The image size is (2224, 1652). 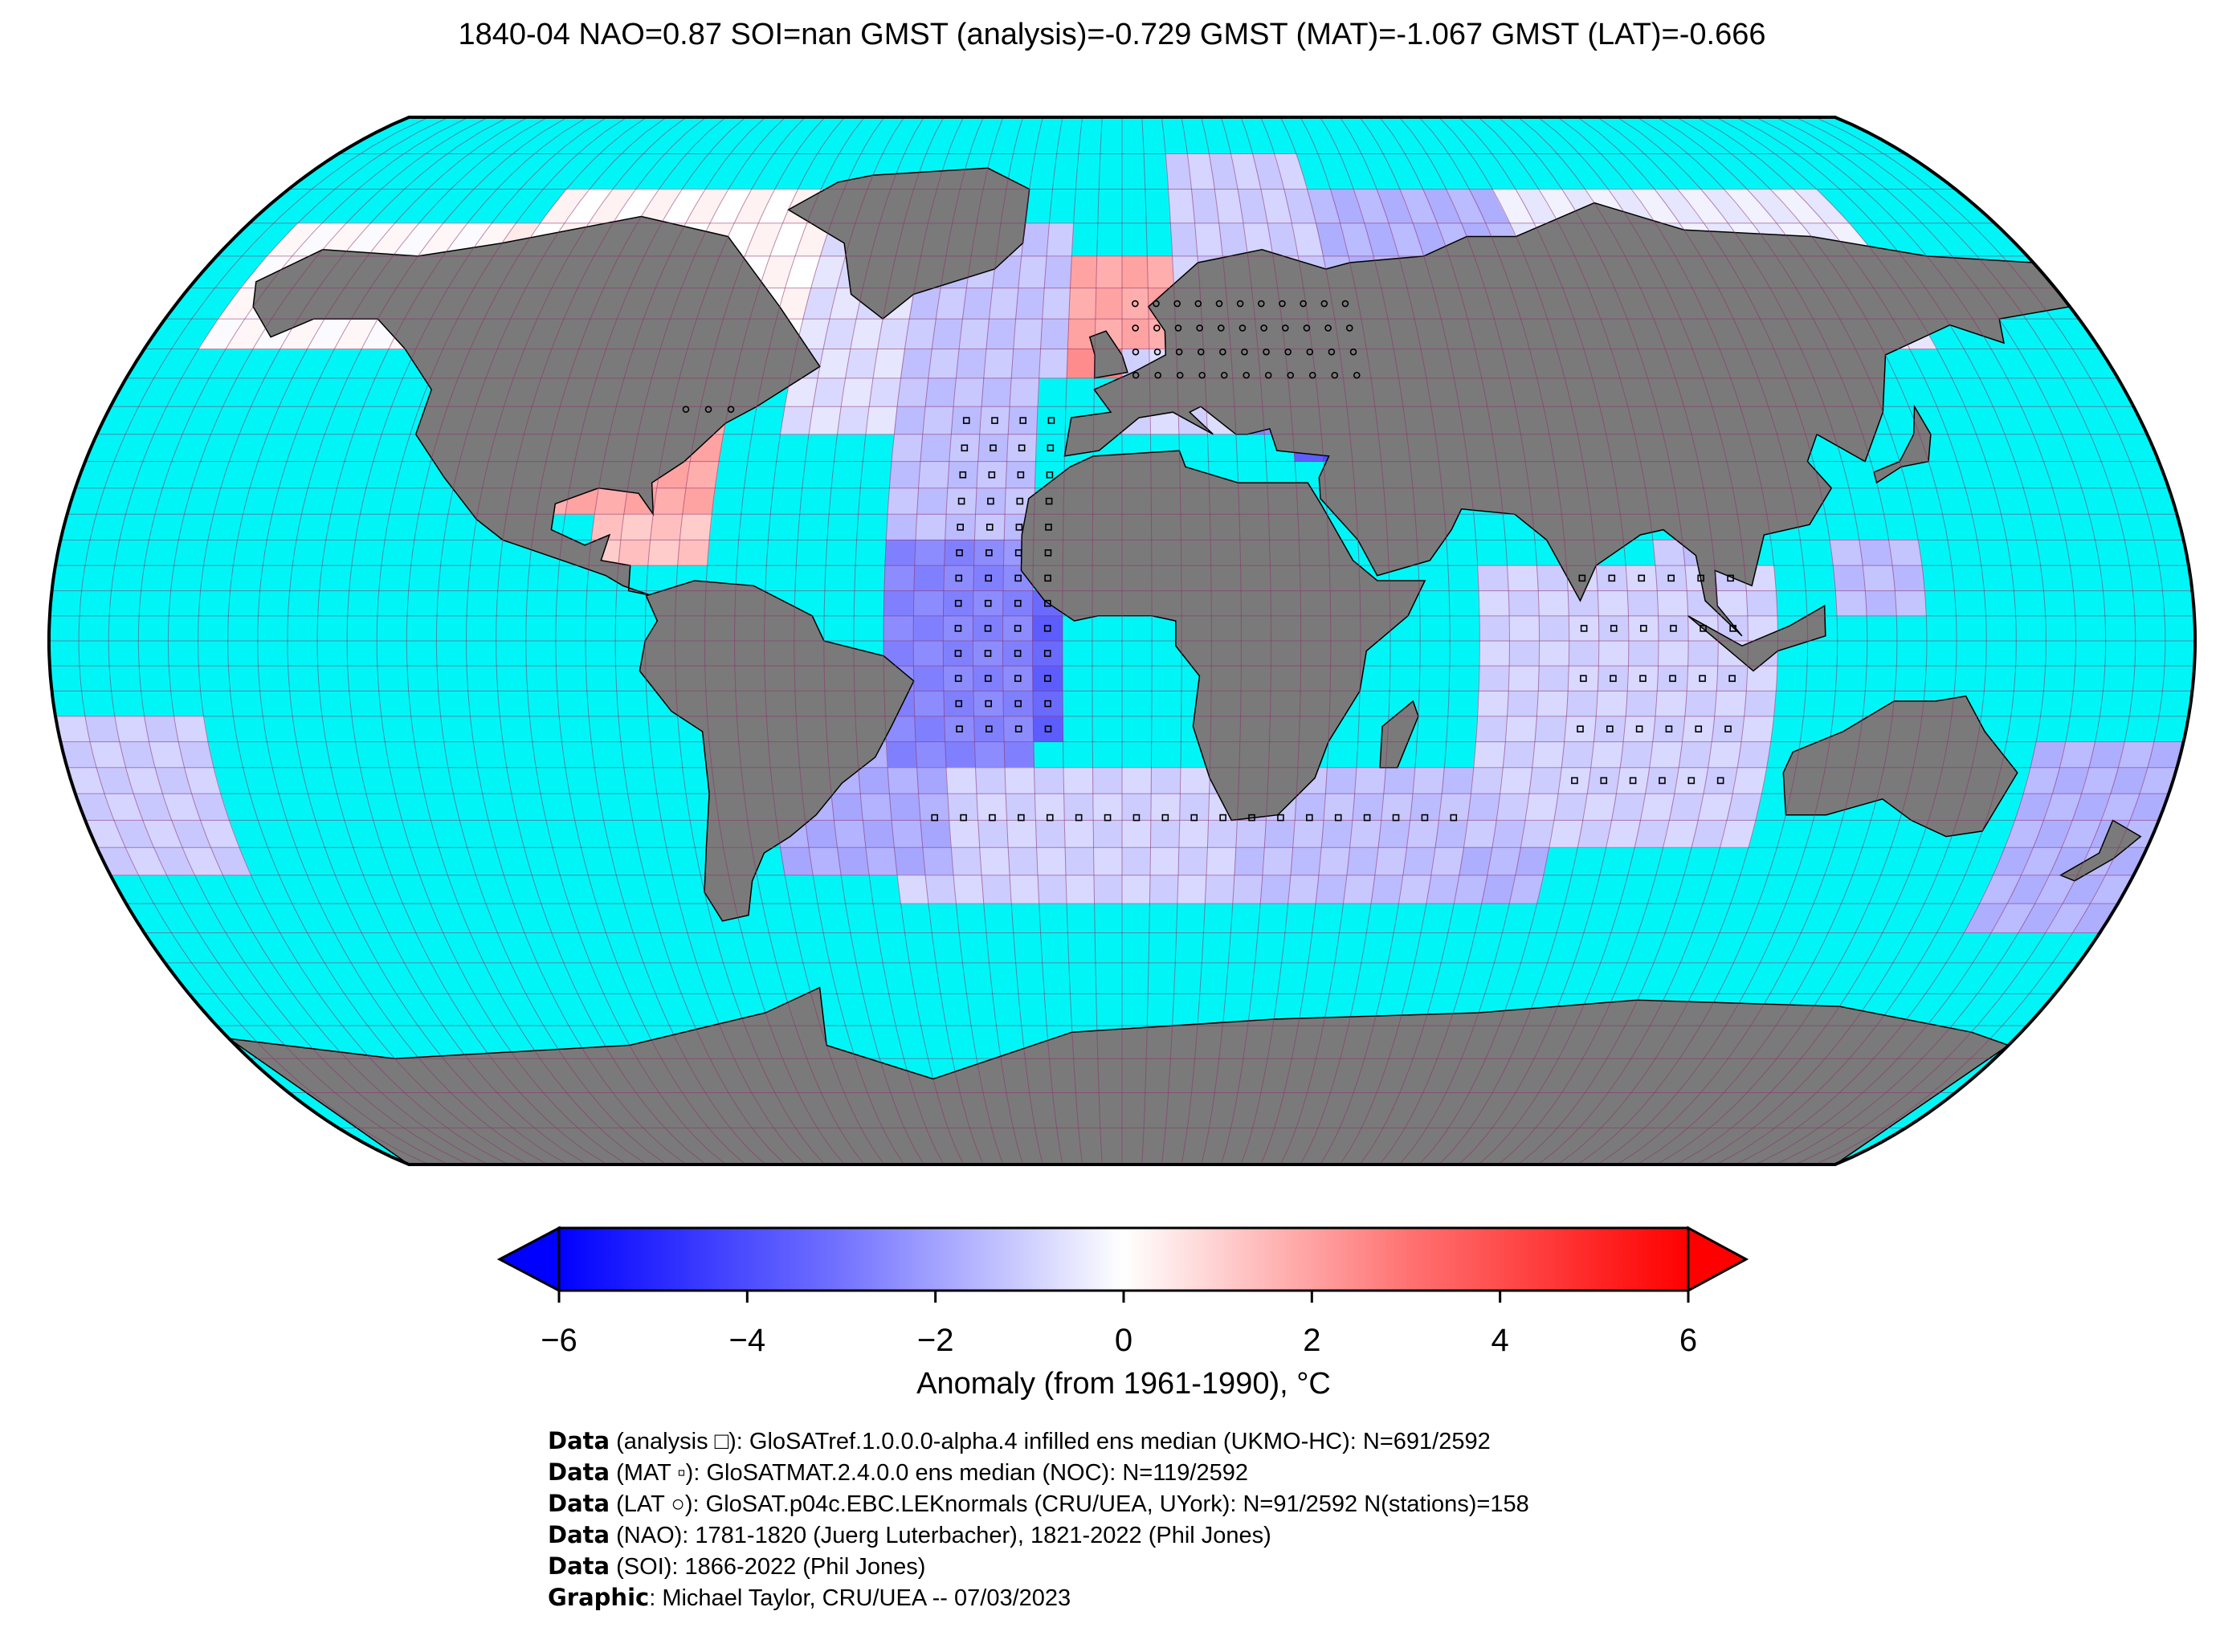 I want to click on colorbar-tick-label: −2, so click(x=935, y=1340).